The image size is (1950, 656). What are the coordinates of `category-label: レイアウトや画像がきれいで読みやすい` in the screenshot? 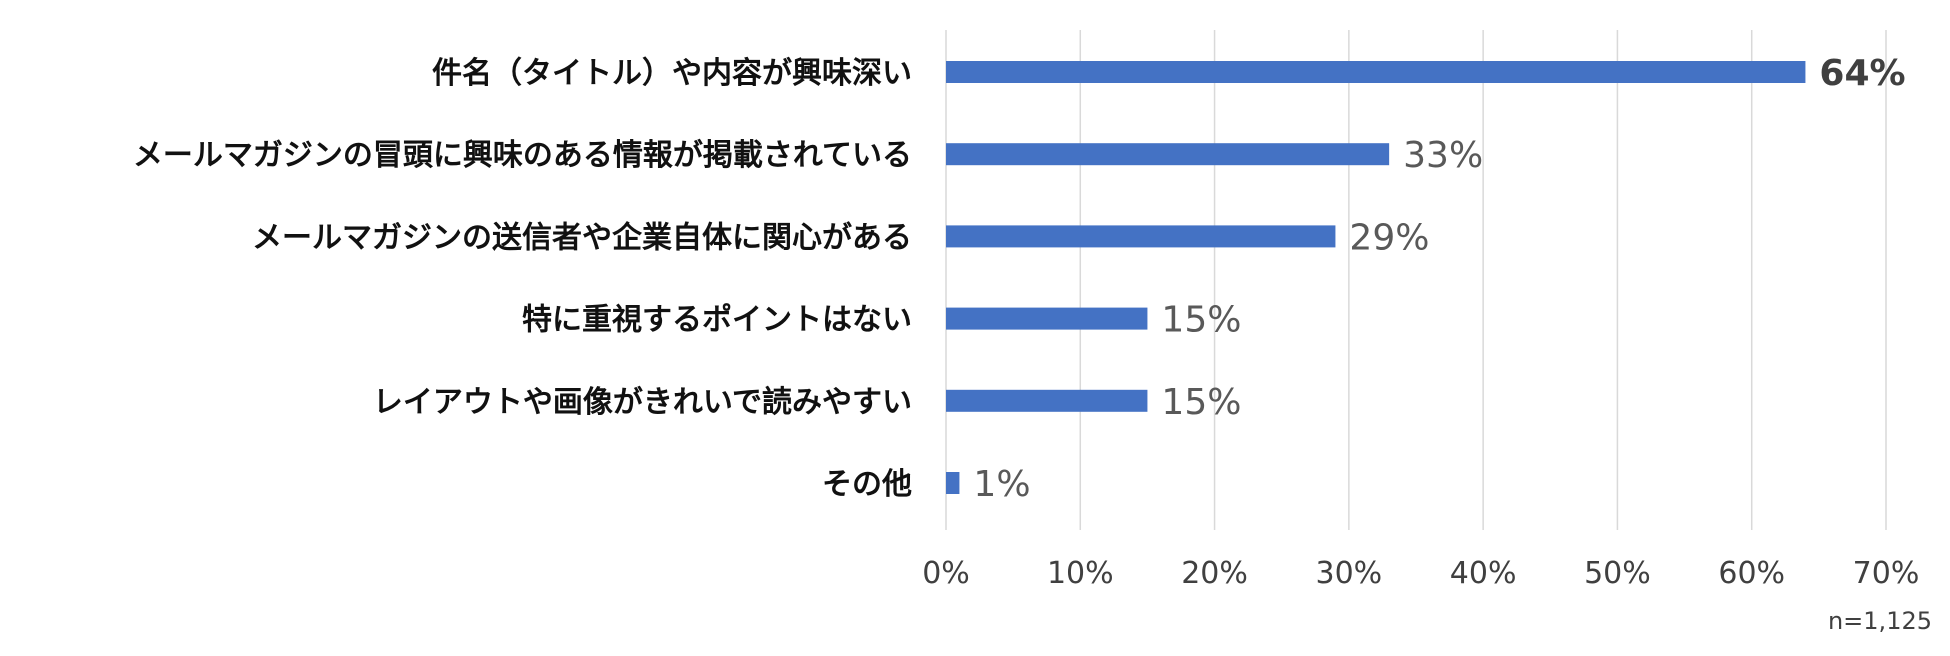 It's located at (642, 402).